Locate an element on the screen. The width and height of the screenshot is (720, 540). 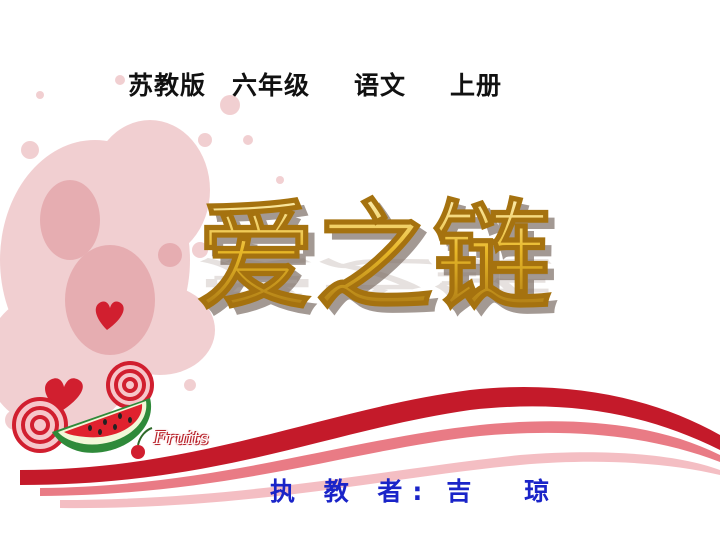
subject-text: 语文 is located at coordinates (380, 85).